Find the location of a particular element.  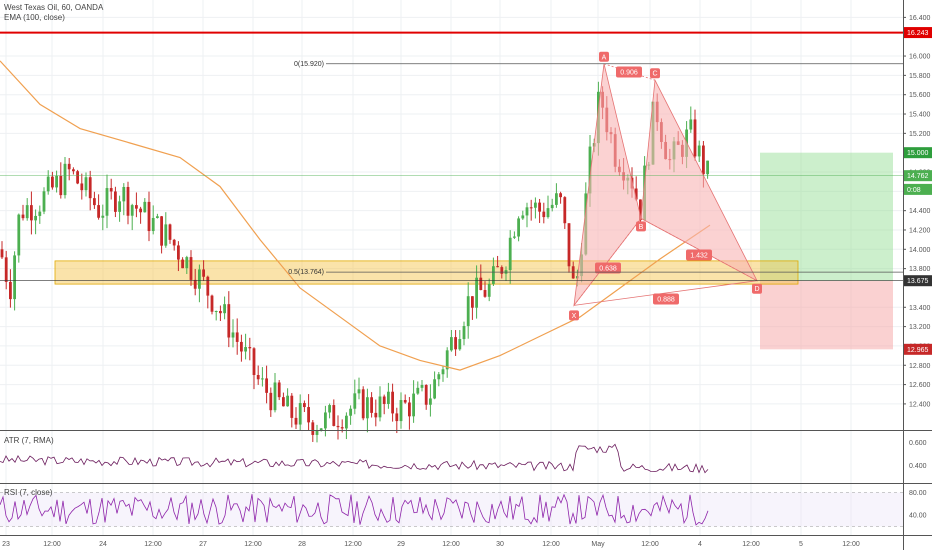

pattern-xd is located at coordinates (665, 293).